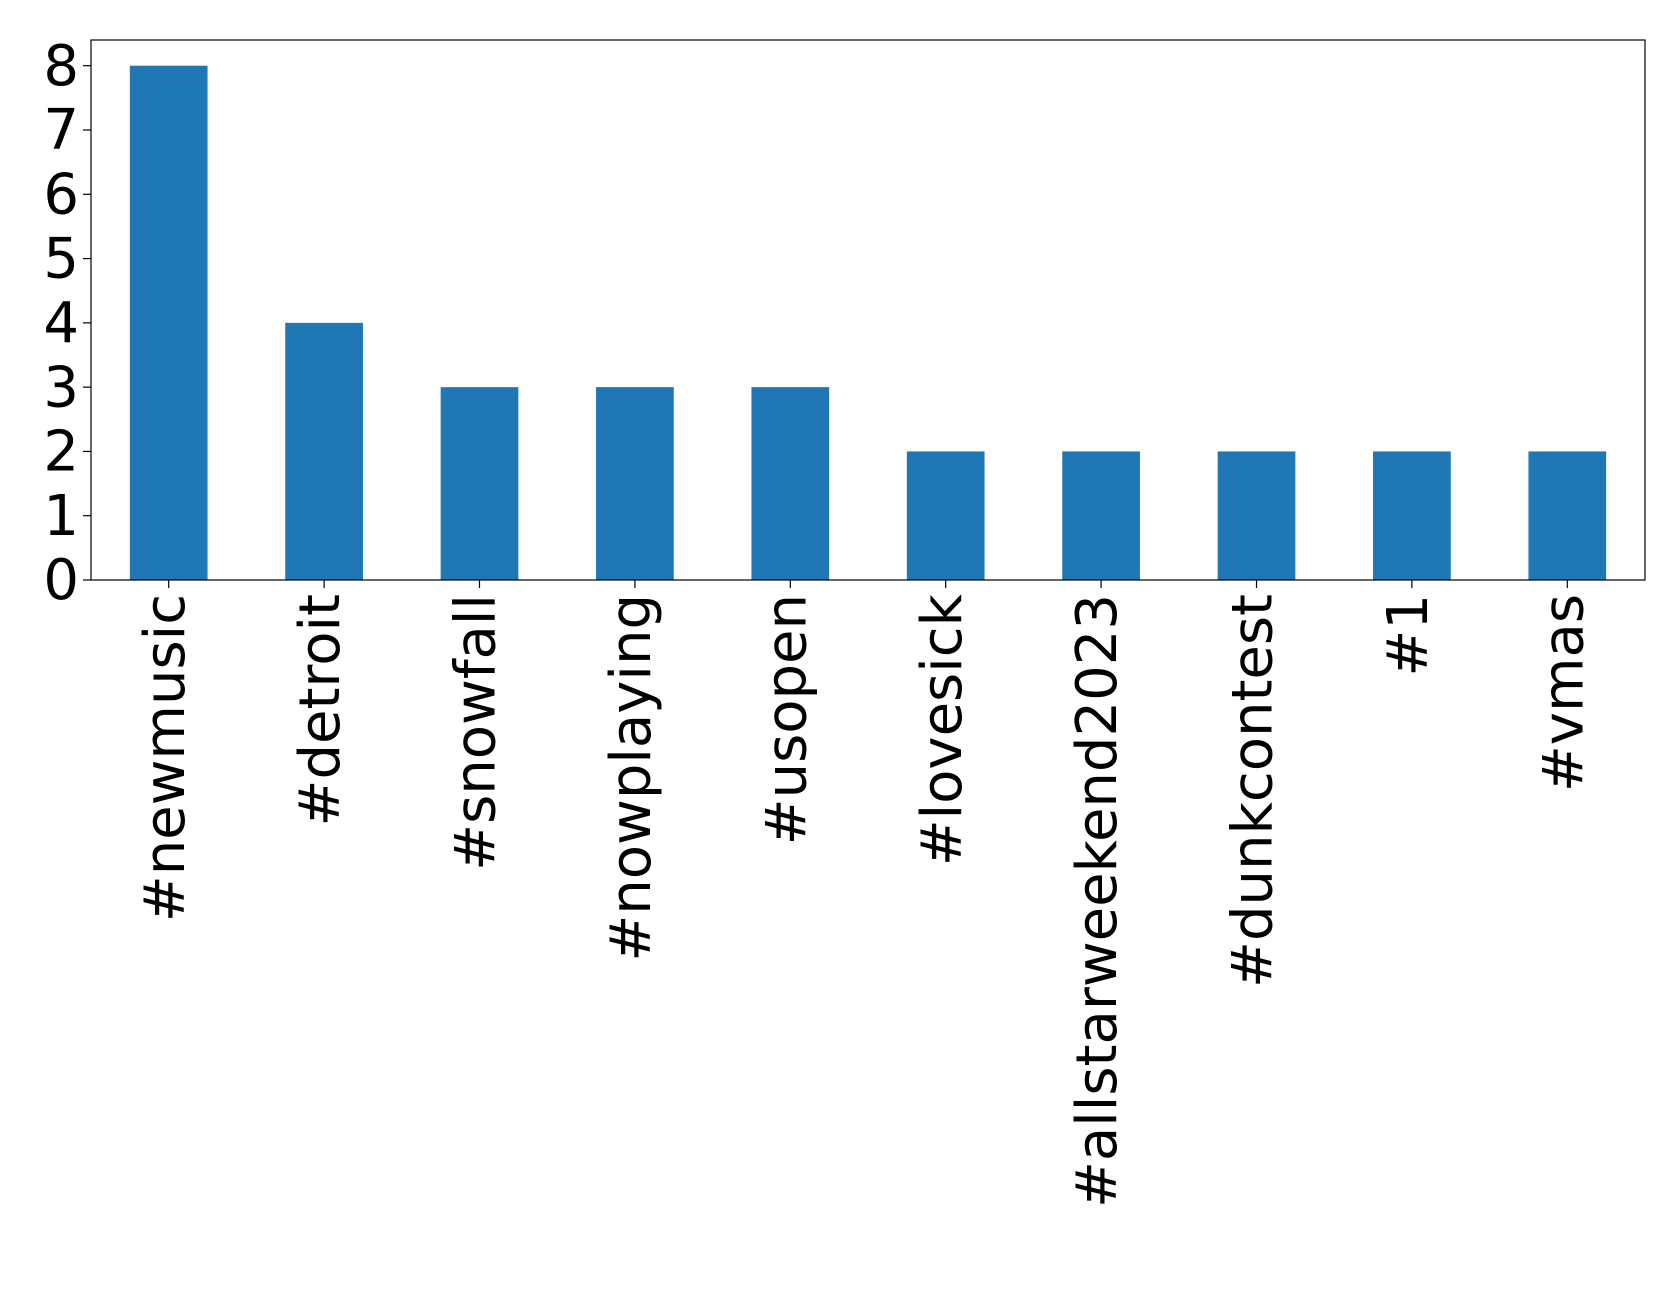  What do you see at coordinates (631, 778) in the screenshot?
I see `x-tick-label: #nowplaying` at bounding box center [631, 778].